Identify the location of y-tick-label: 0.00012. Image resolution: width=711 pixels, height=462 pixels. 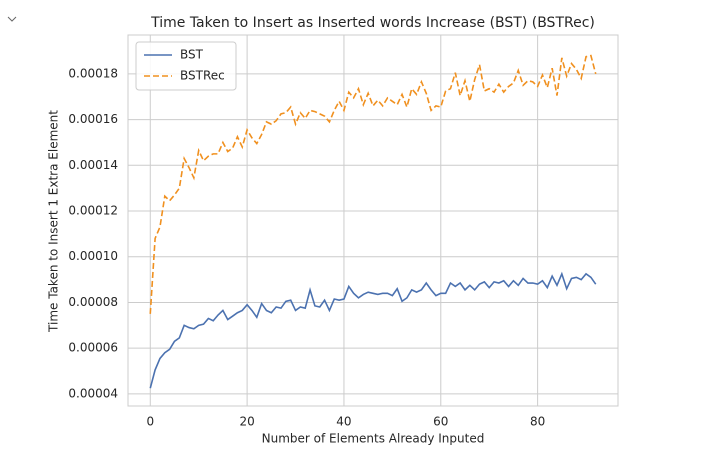
(93, 211).